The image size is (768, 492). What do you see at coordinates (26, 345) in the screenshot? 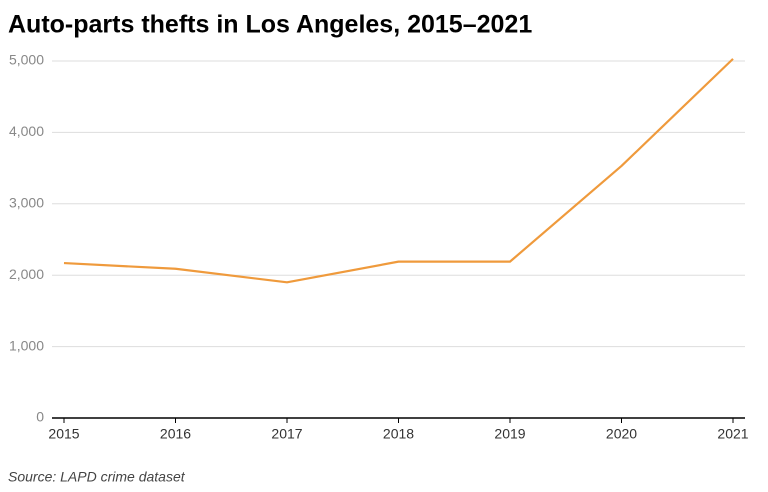
I see `y-tick-label: 1,000` at bounding box center [26, 345].